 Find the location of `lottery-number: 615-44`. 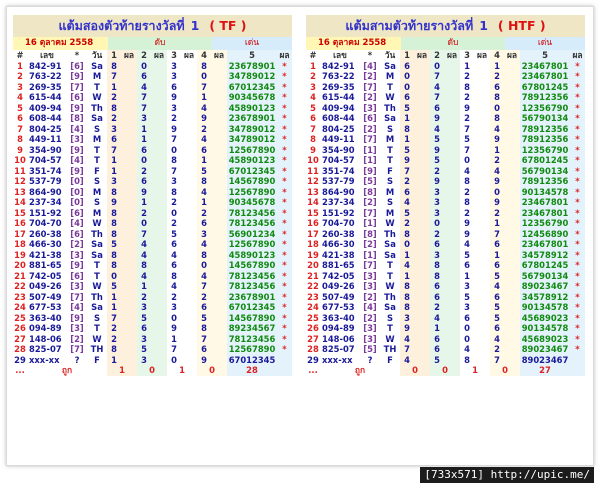

lottery-number: 615-44 is located at coordinates (47, 97).